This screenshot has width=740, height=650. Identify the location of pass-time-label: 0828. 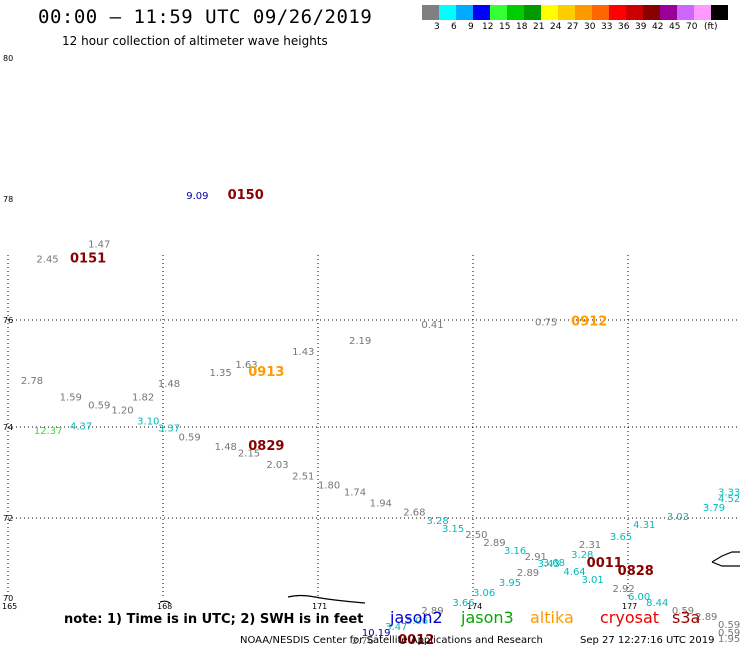
(636, 571).